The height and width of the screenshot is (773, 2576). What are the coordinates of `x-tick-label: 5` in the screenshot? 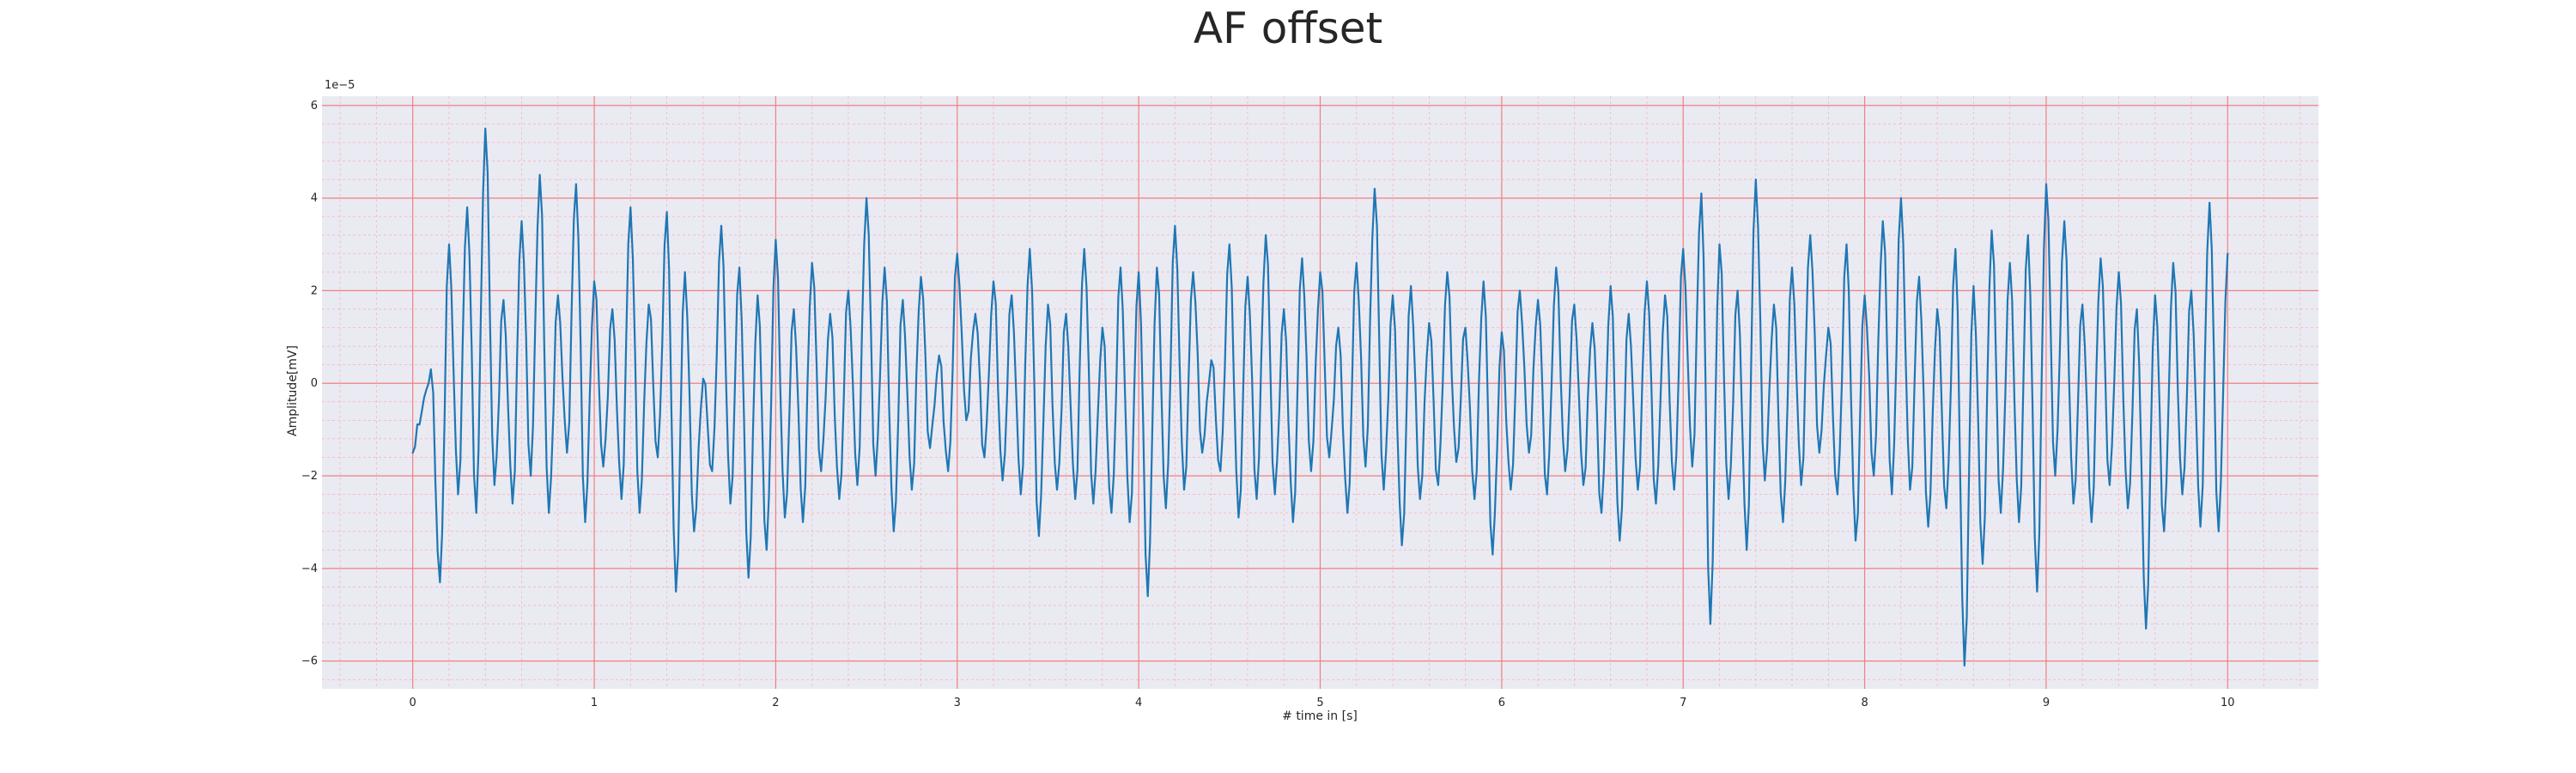 It's located at (1319, 703).